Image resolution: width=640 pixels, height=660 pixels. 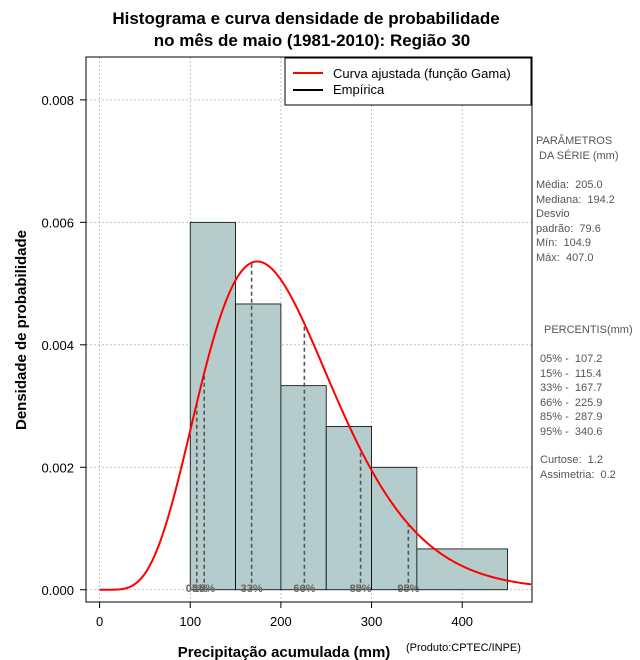 What do you see at coordinates (57, 590) in the screenshot?
I see `y-tick-label-0: 0.000` at bounding box center [57, 590].